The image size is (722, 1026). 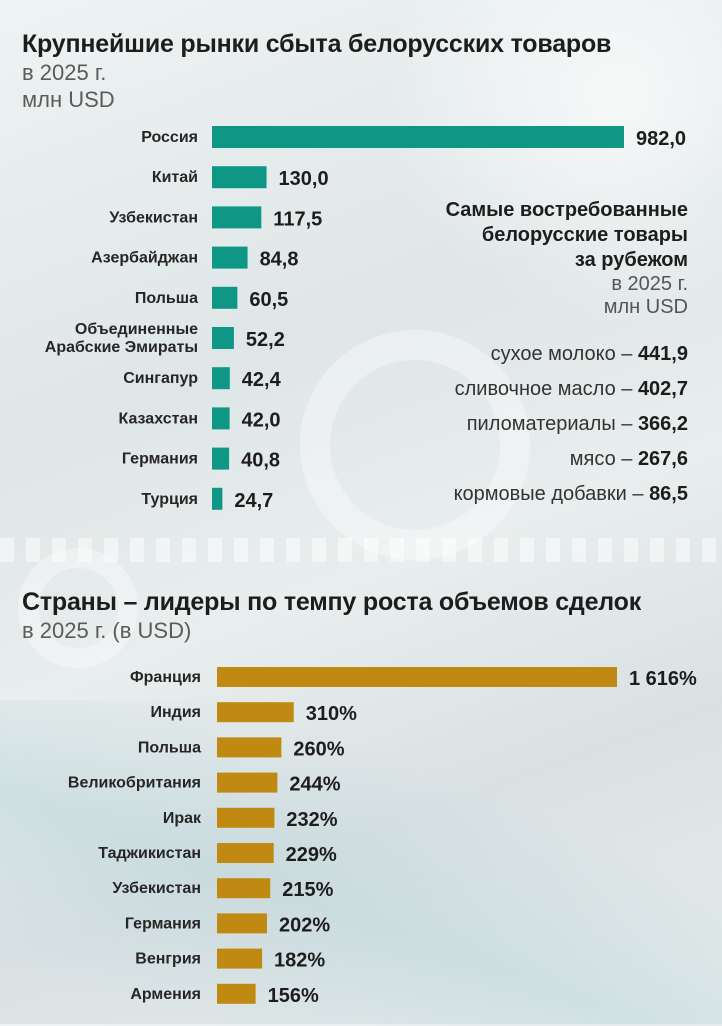 I want to click on goods-title-line-1: Самые востребованные, so click(x=566, y=210).